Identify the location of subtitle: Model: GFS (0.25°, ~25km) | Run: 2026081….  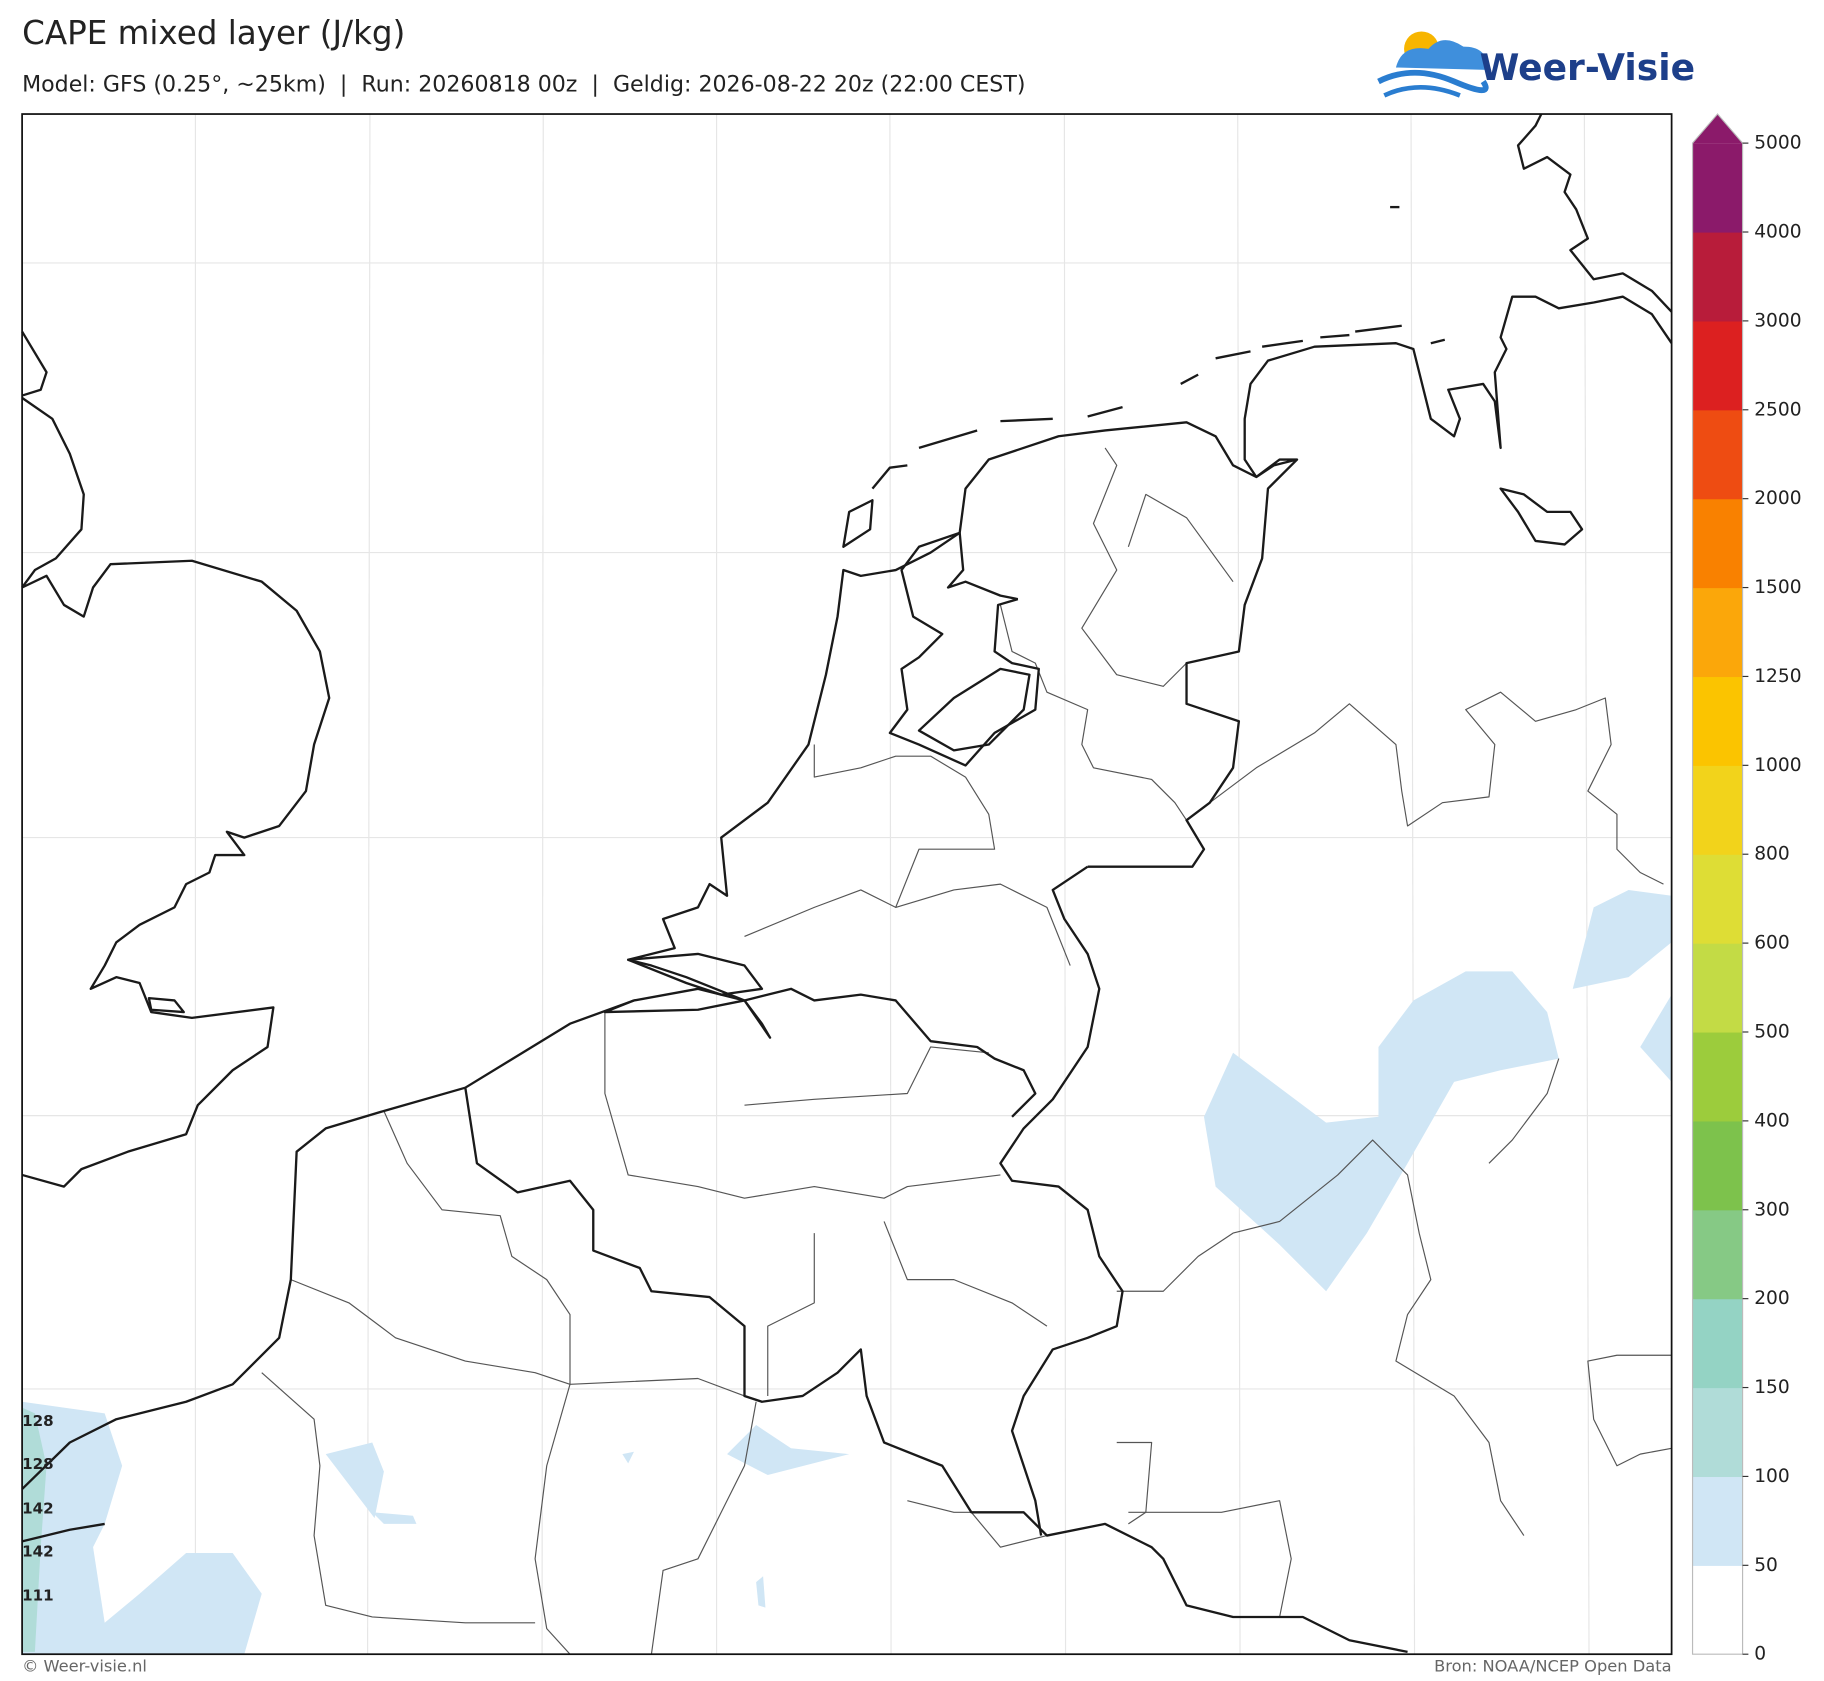
(523, 84).